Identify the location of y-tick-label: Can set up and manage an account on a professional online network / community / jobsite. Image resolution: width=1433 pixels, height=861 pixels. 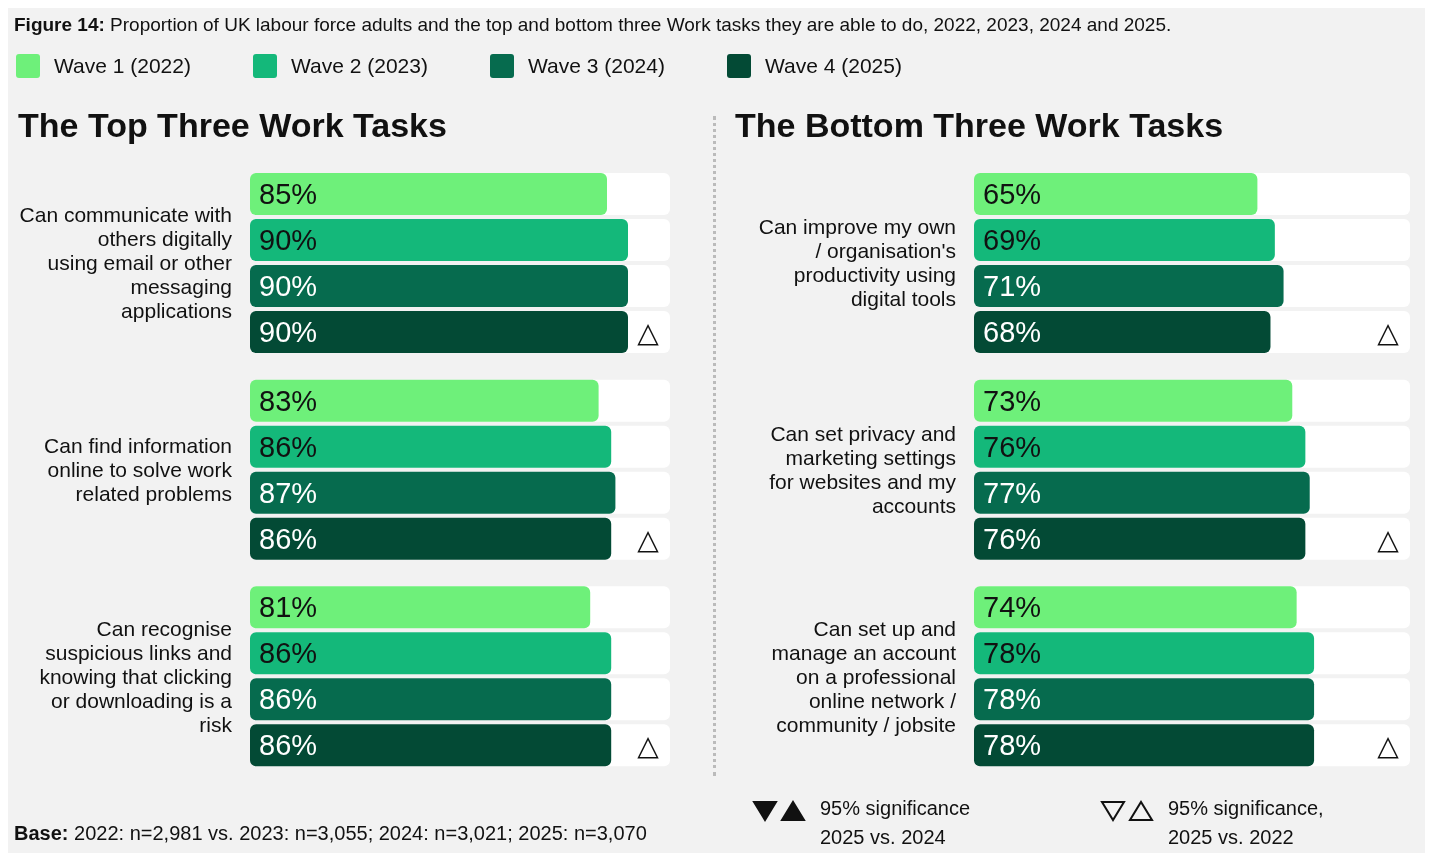
(864, 676).